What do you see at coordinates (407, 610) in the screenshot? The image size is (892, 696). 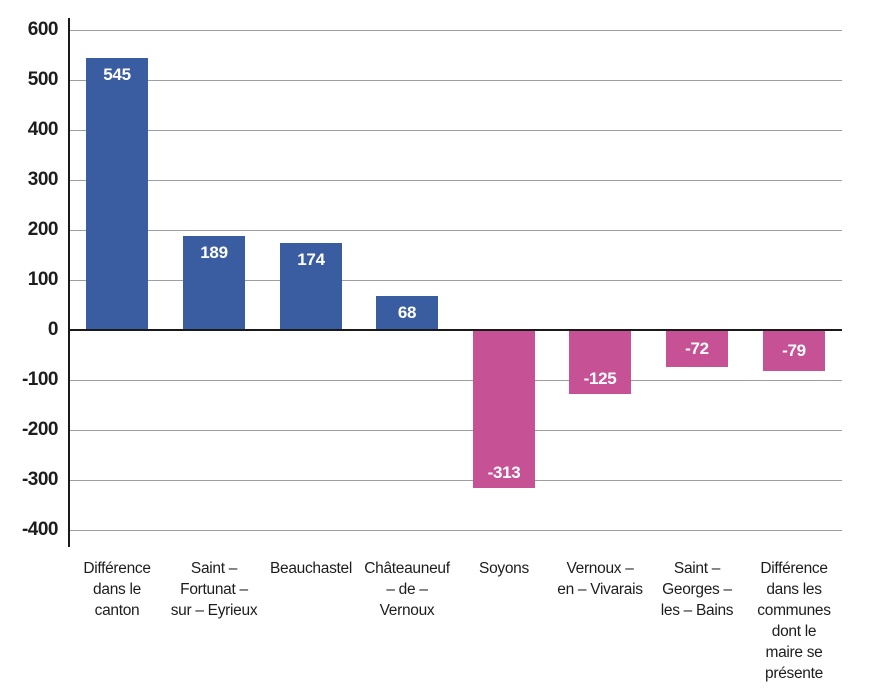 I see `category-label-line: Vernoux` at bounding box center [407, 610].